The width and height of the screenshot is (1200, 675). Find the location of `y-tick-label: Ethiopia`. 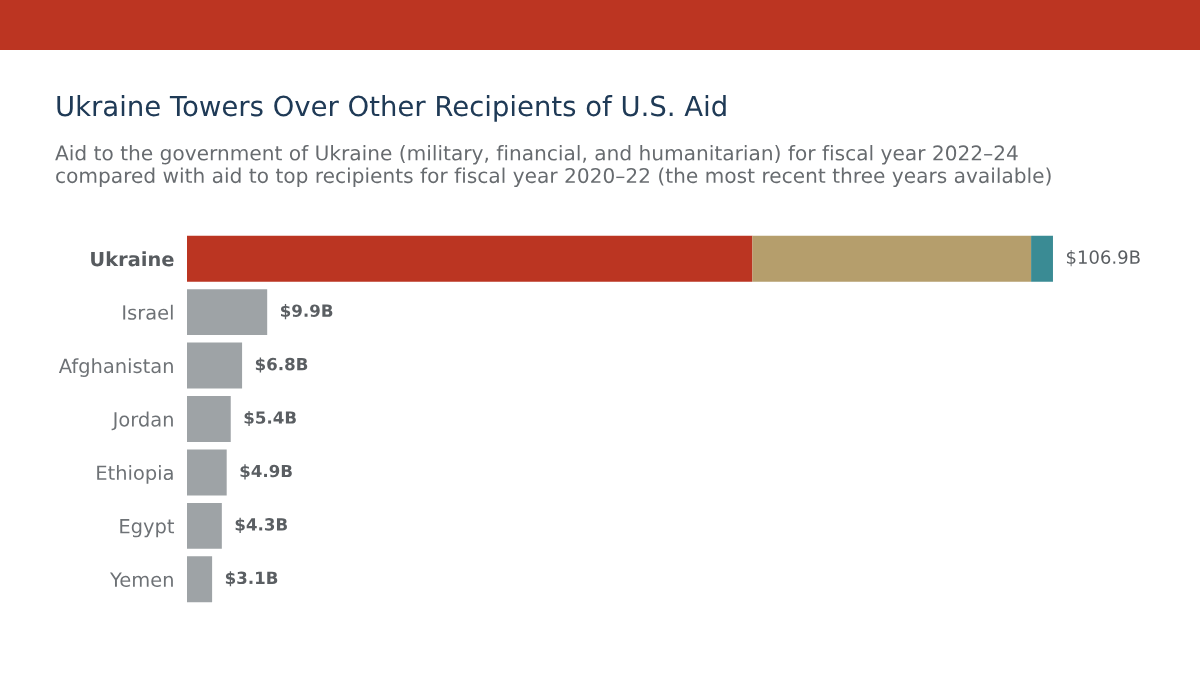

y-tick-label: Ethiopia is located at coordinates (135, 474).